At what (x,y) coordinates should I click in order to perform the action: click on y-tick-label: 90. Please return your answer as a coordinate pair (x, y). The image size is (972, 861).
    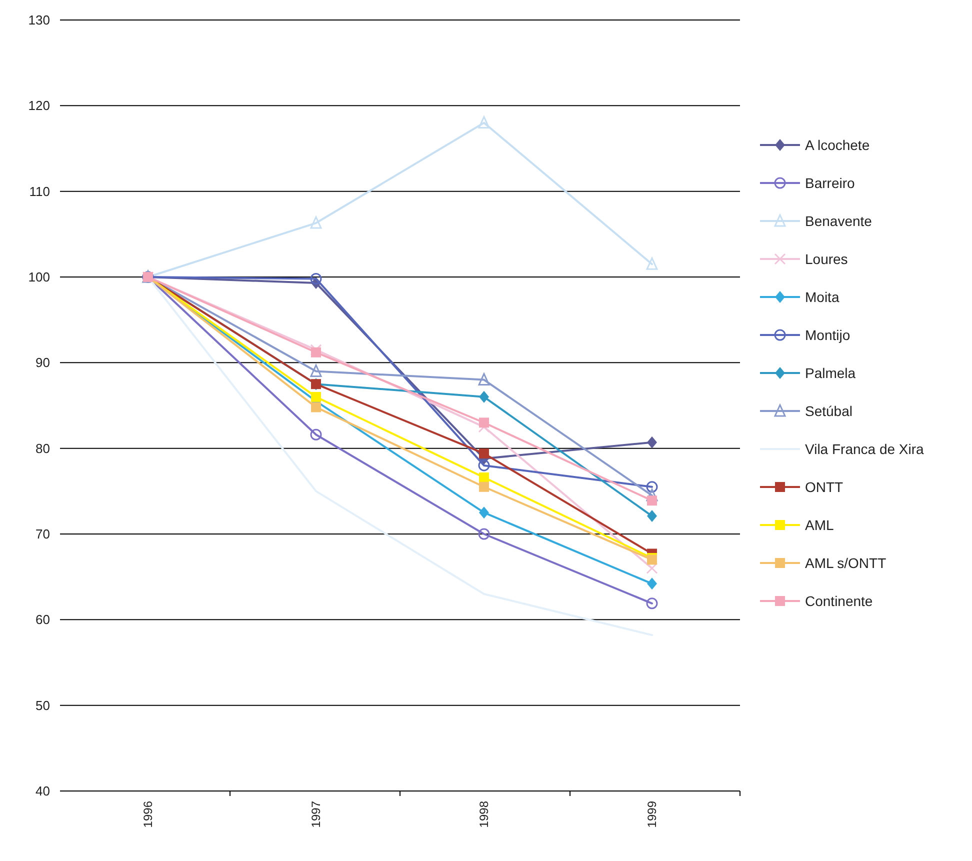
    Looking at the image, I should click on (43, 362).